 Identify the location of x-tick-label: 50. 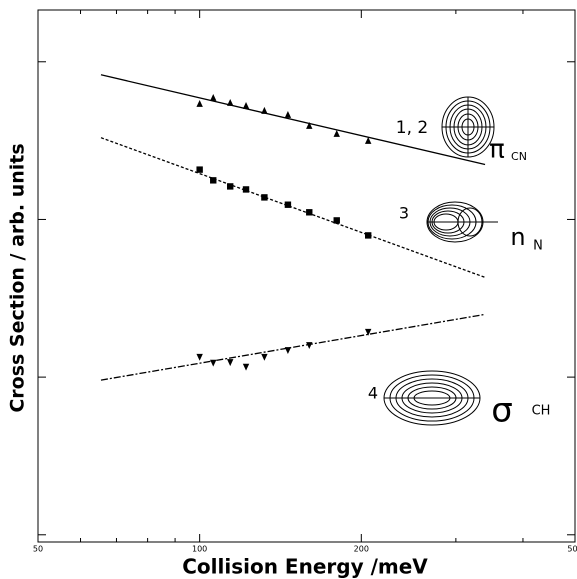
(38, 549).